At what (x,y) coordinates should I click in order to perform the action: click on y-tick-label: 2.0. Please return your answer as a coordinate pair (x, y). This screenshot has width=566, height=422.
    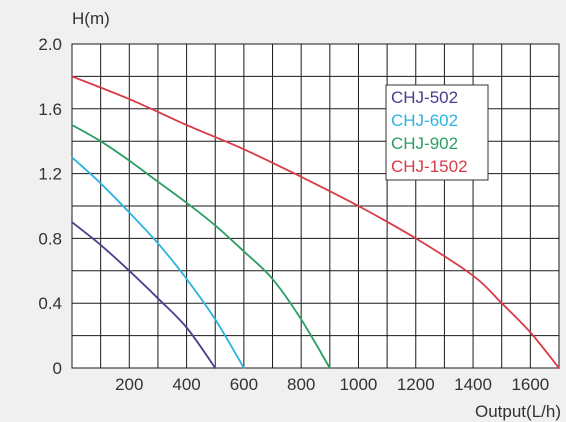
    Looking at the image, I should click on (50, 44).